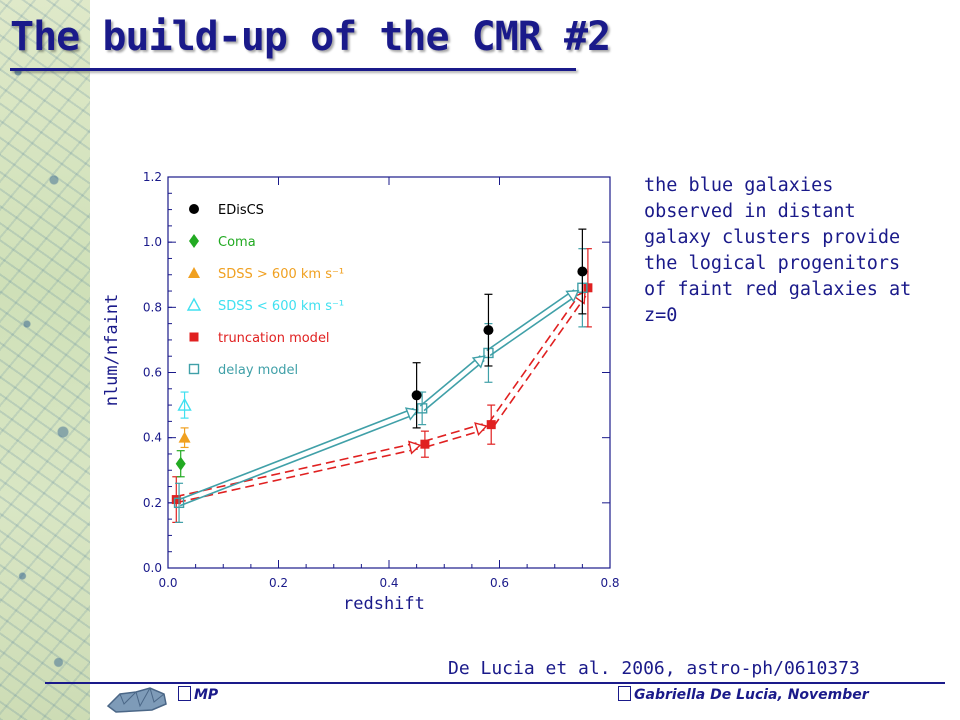 The width and height of the screenshot is (960, 720). I want to click on chart-y-axis-label: nlum/nfaint, so click(112, 350).